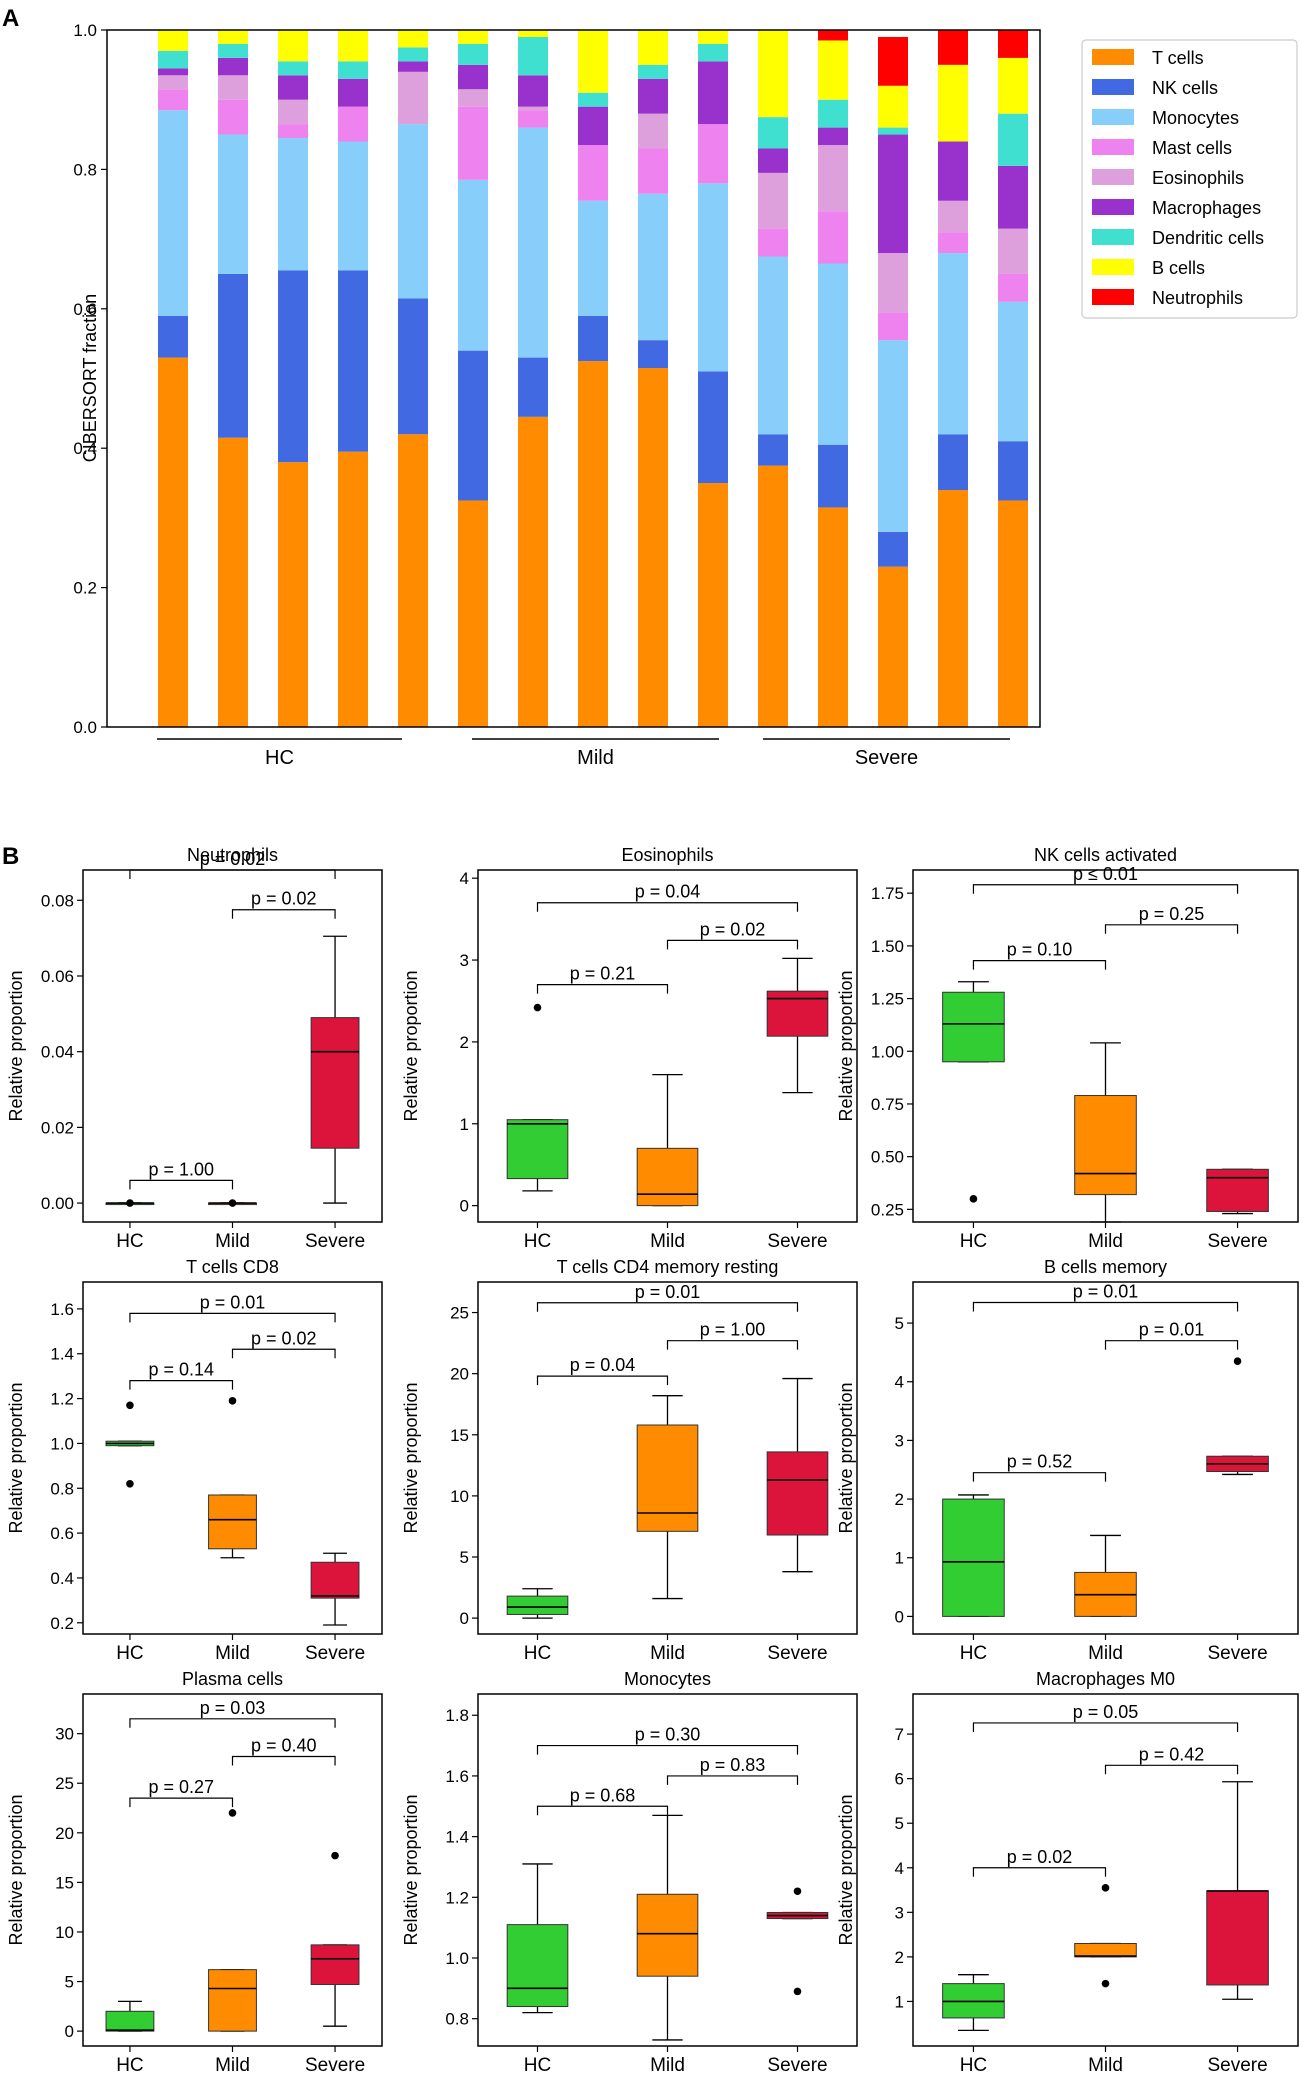 The width and height of the screenshot is (1305, 2073). I want to click on bar-segment-11-b-cells, so click(773, 74).